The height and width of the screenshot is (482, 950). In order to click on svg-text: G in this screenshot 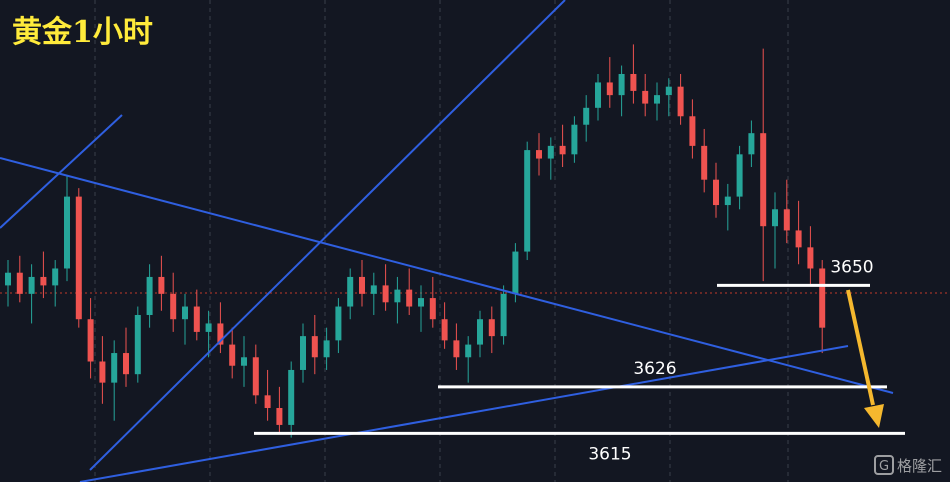, I will do `click(884, 466)`.